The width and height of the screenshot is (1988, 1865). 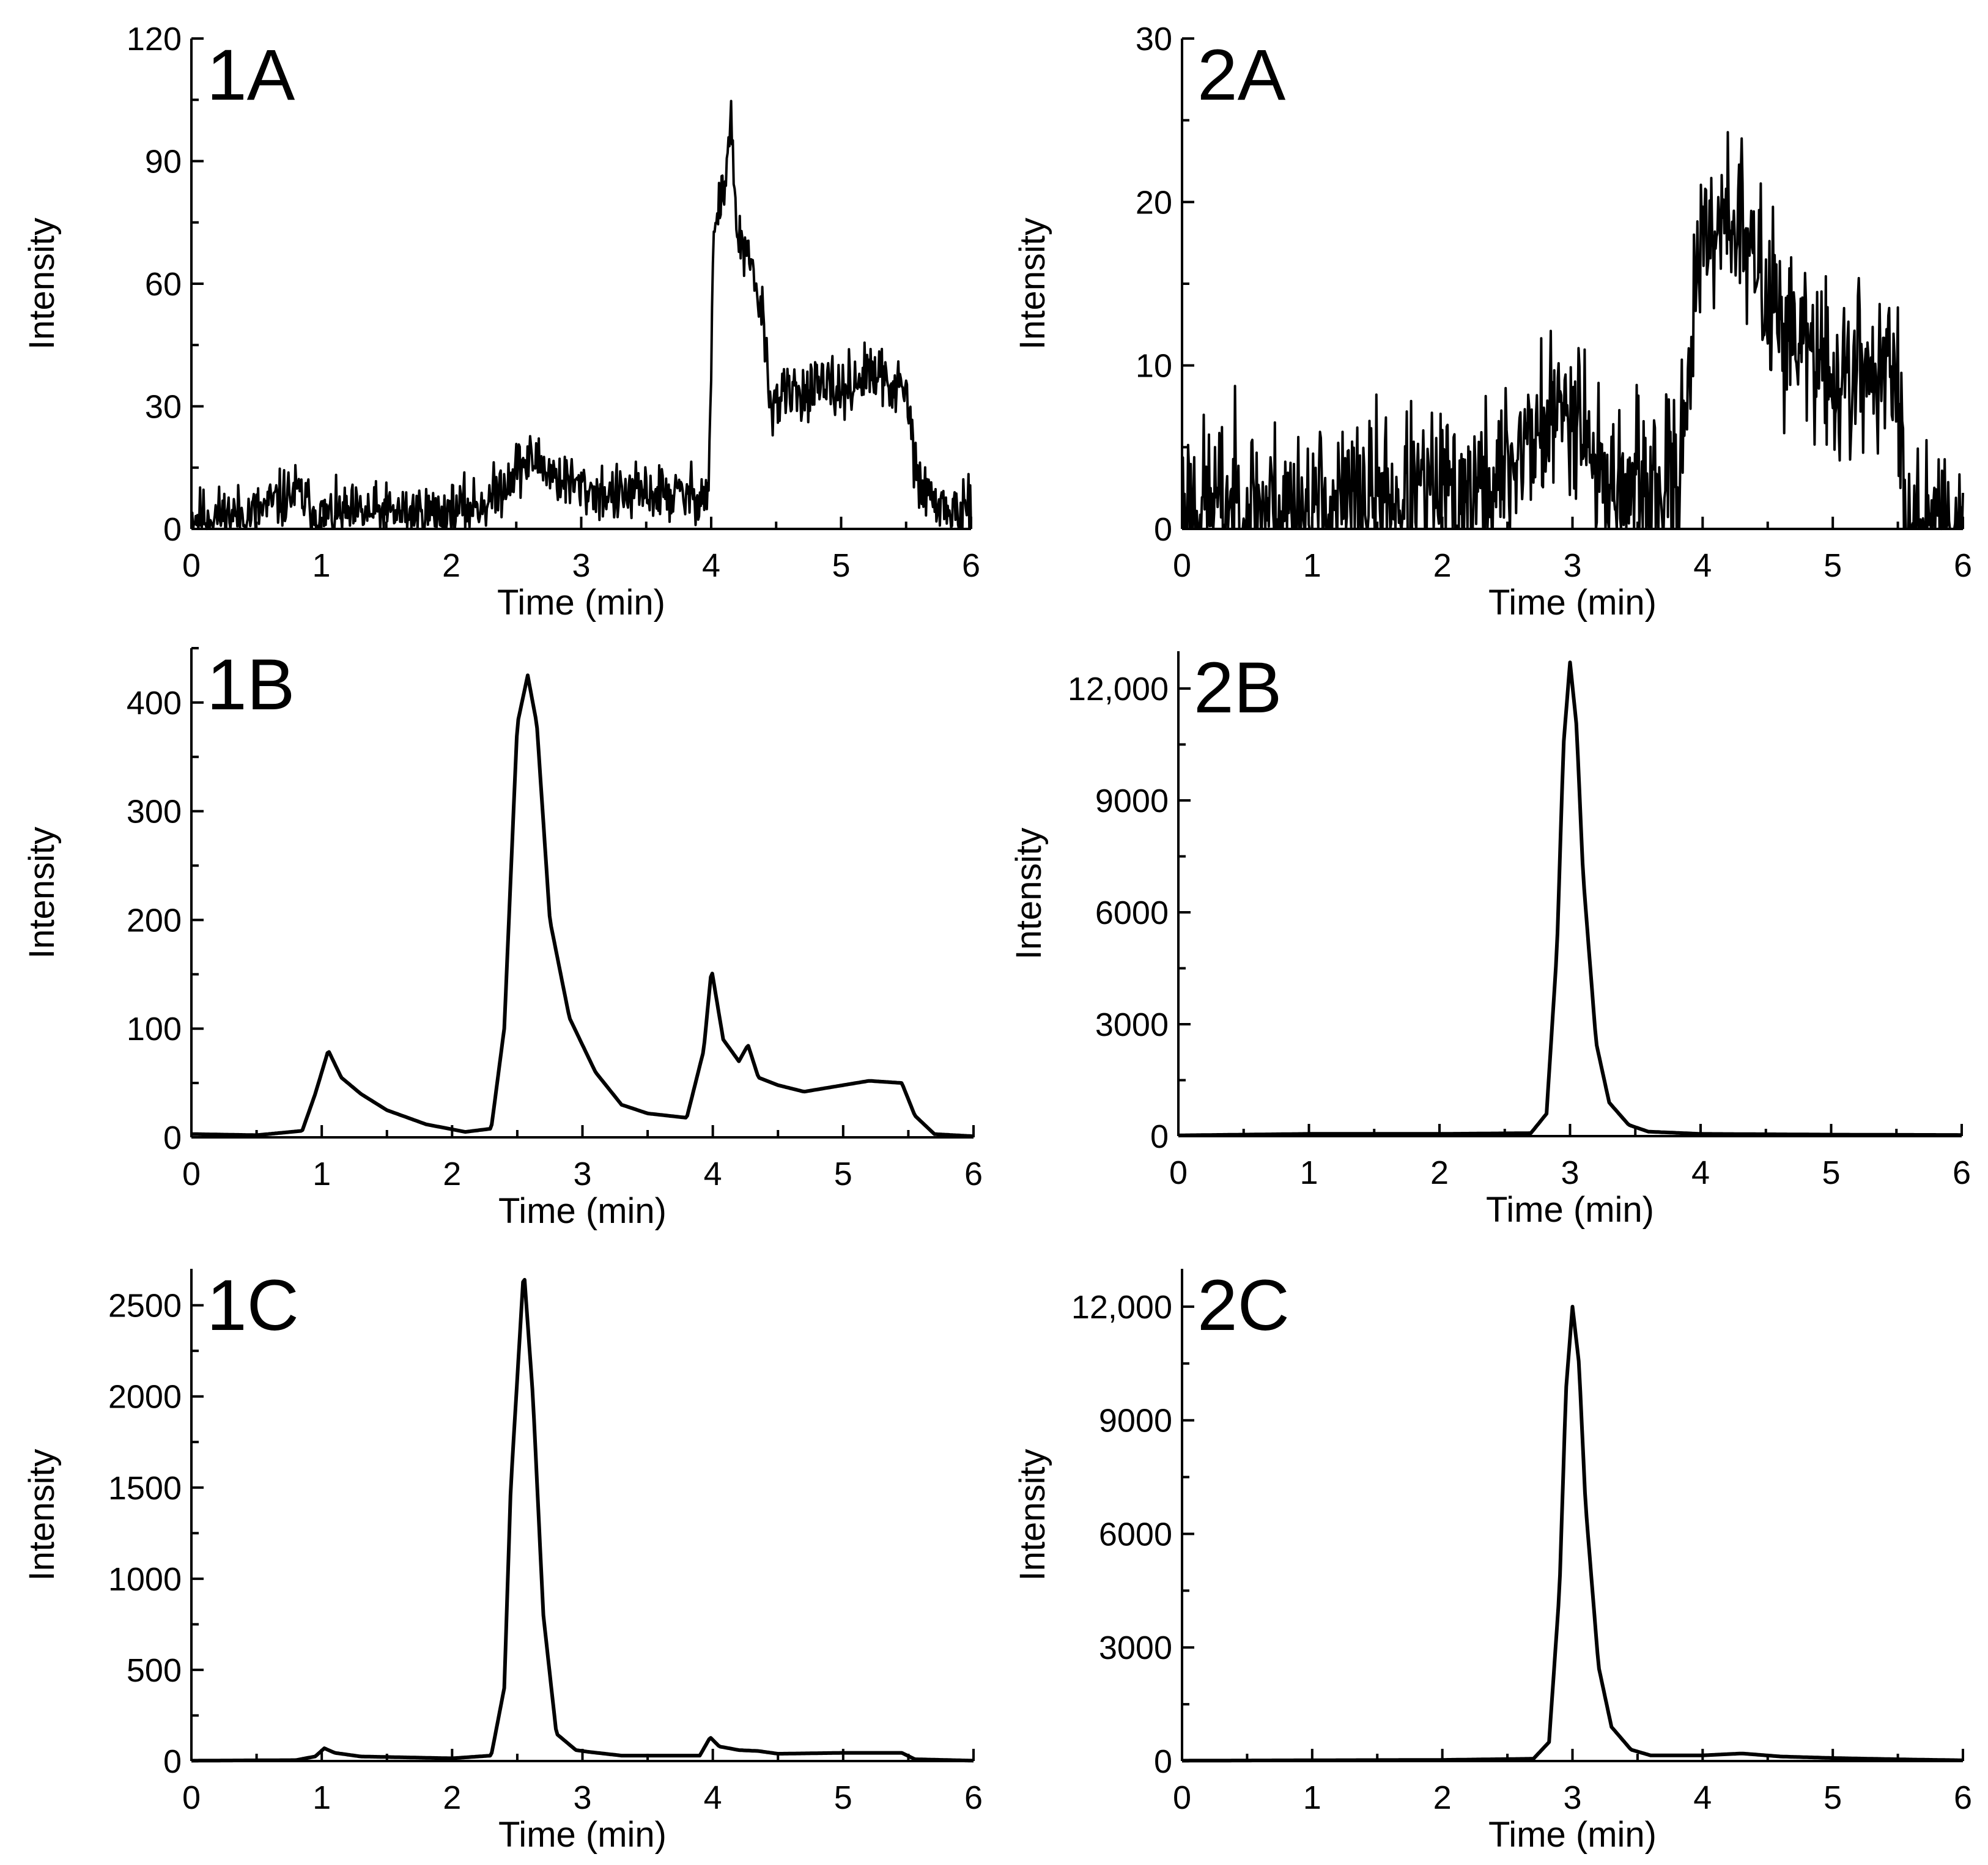 I want to click on y-tick-label: 300, so click(x=154, y=812).